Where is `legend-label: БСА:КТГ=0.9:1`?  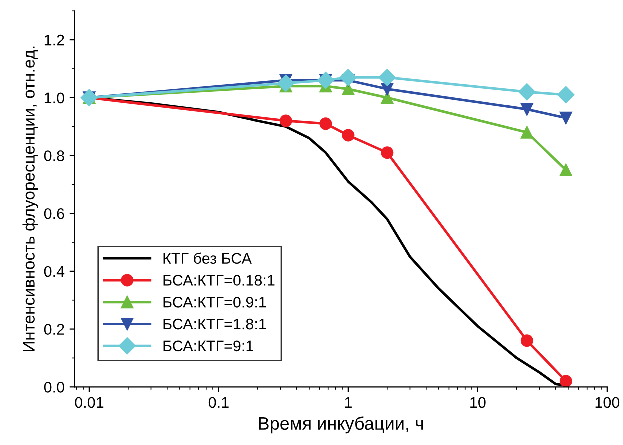
legend-label: БСА:КТГ=0.9:1 is located at coordinates (215, 302).